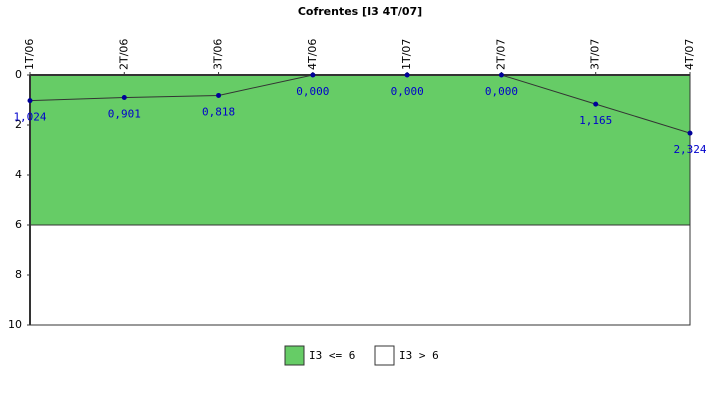 This screenshot has width=720, height=400. I want to click on x-tick-label: 3T/07, so click(595, 54).